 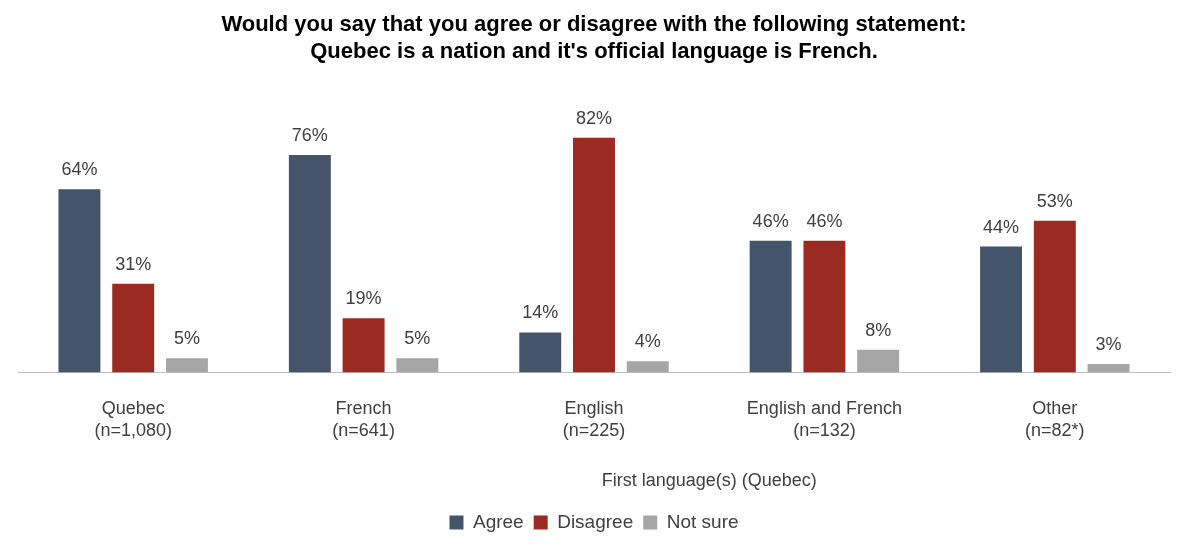 I want to click on x-tick-label: French (n=641), so click(x=363, y=419).